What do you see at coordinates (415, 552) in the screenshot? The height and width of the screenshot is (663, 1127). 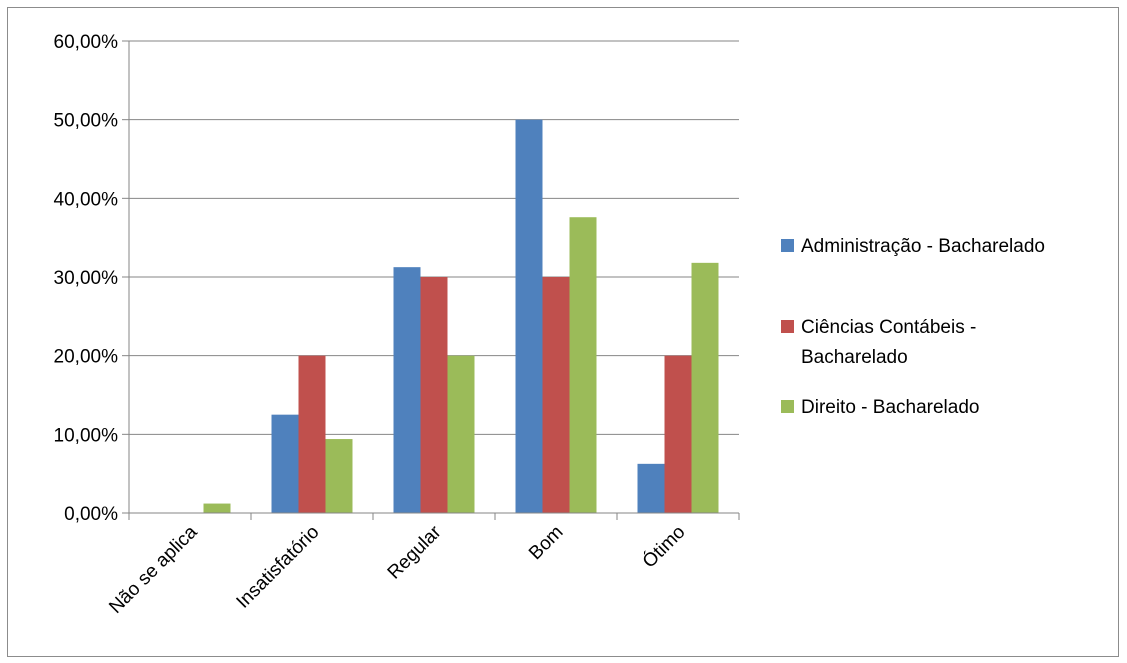 I see `x-category-label: Regular` at bounding box center [415, 552].